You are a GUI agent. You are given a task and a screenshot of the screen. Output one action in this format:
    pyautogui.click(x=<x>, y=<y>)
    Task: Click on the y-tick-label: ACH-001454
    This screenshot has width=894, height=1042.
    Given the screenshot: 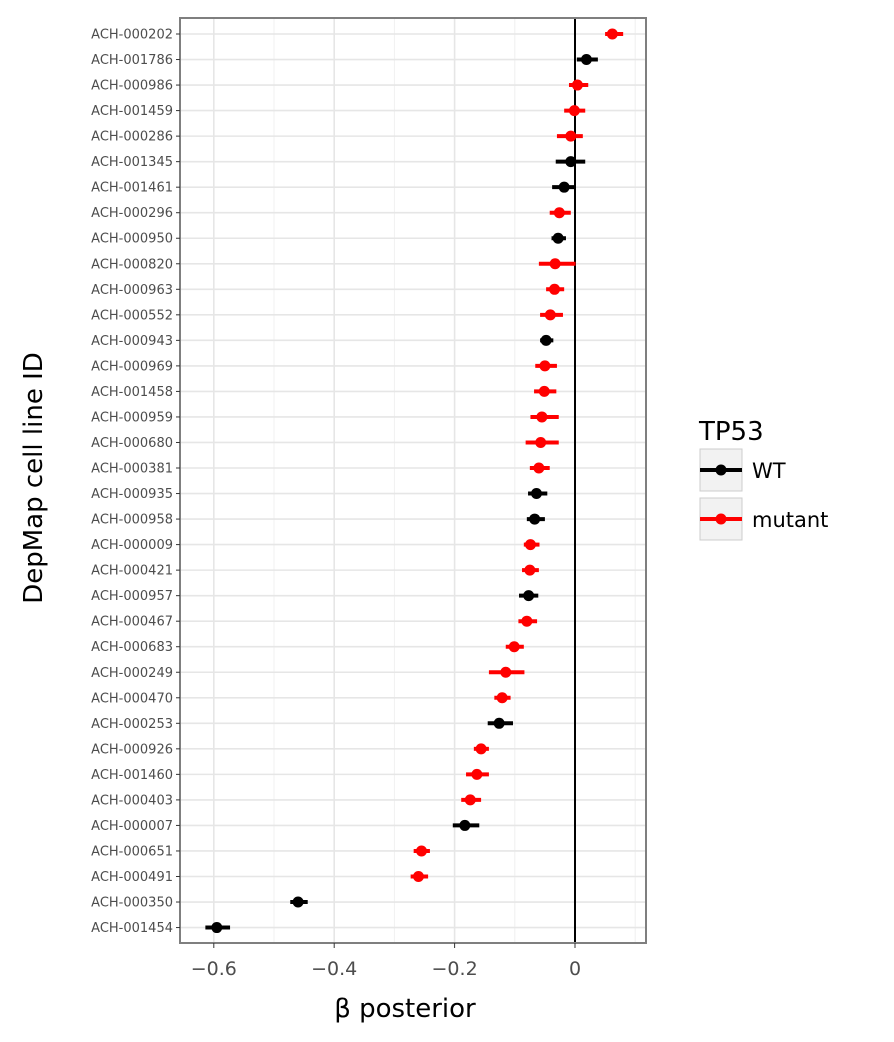 What is the action you would take?
    pyautogui.click(x=132, y=928)
    